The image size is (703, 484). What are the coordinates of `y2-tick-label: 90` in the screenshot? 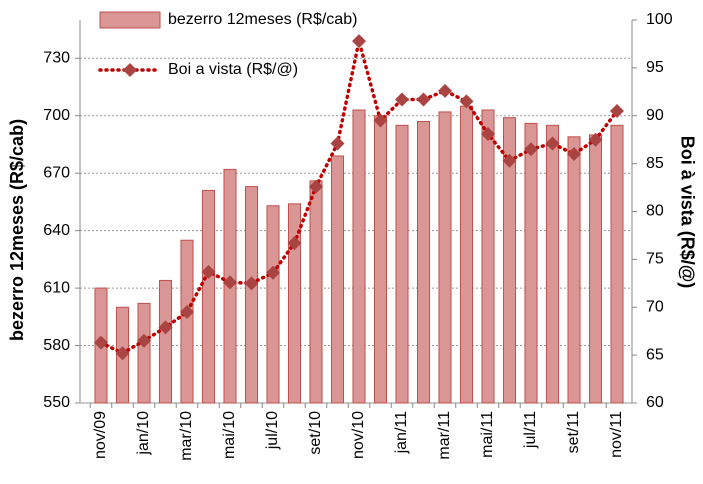 It's located at (655, 115).